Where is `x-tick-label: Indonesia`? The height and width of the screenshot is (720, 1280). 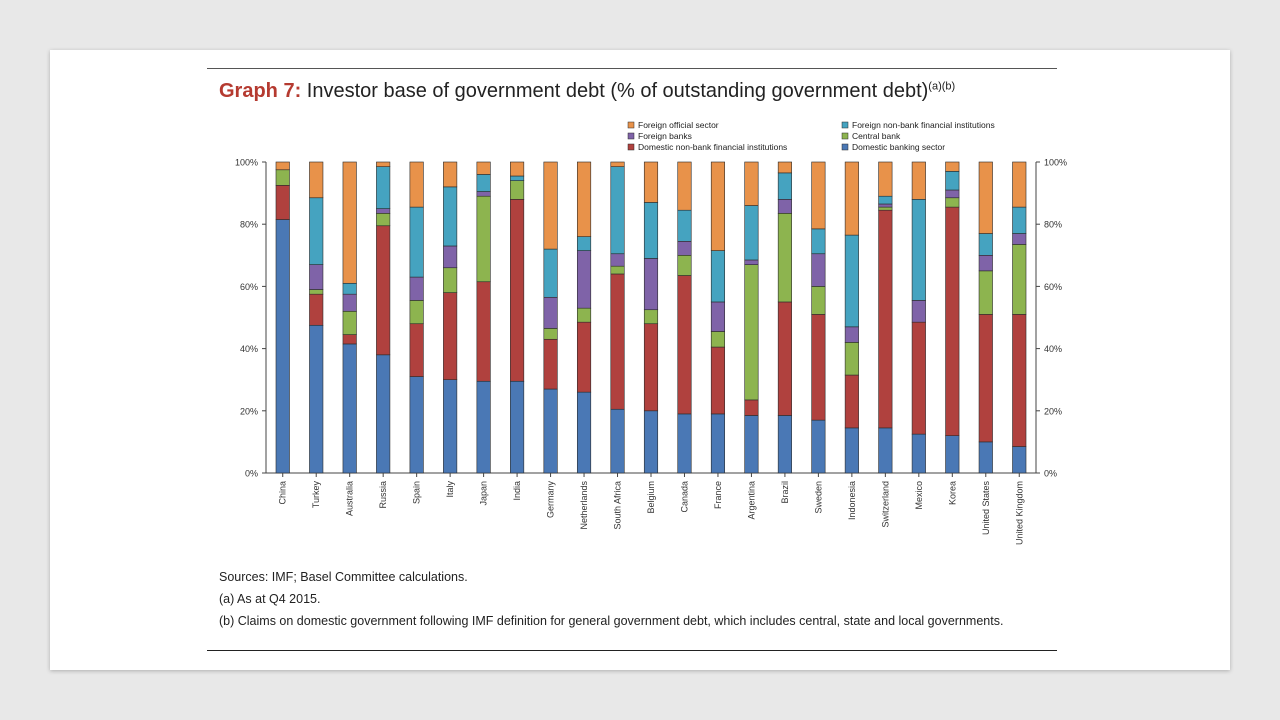 x-tick-label: Indonesia is located at coordinates (852, 500).